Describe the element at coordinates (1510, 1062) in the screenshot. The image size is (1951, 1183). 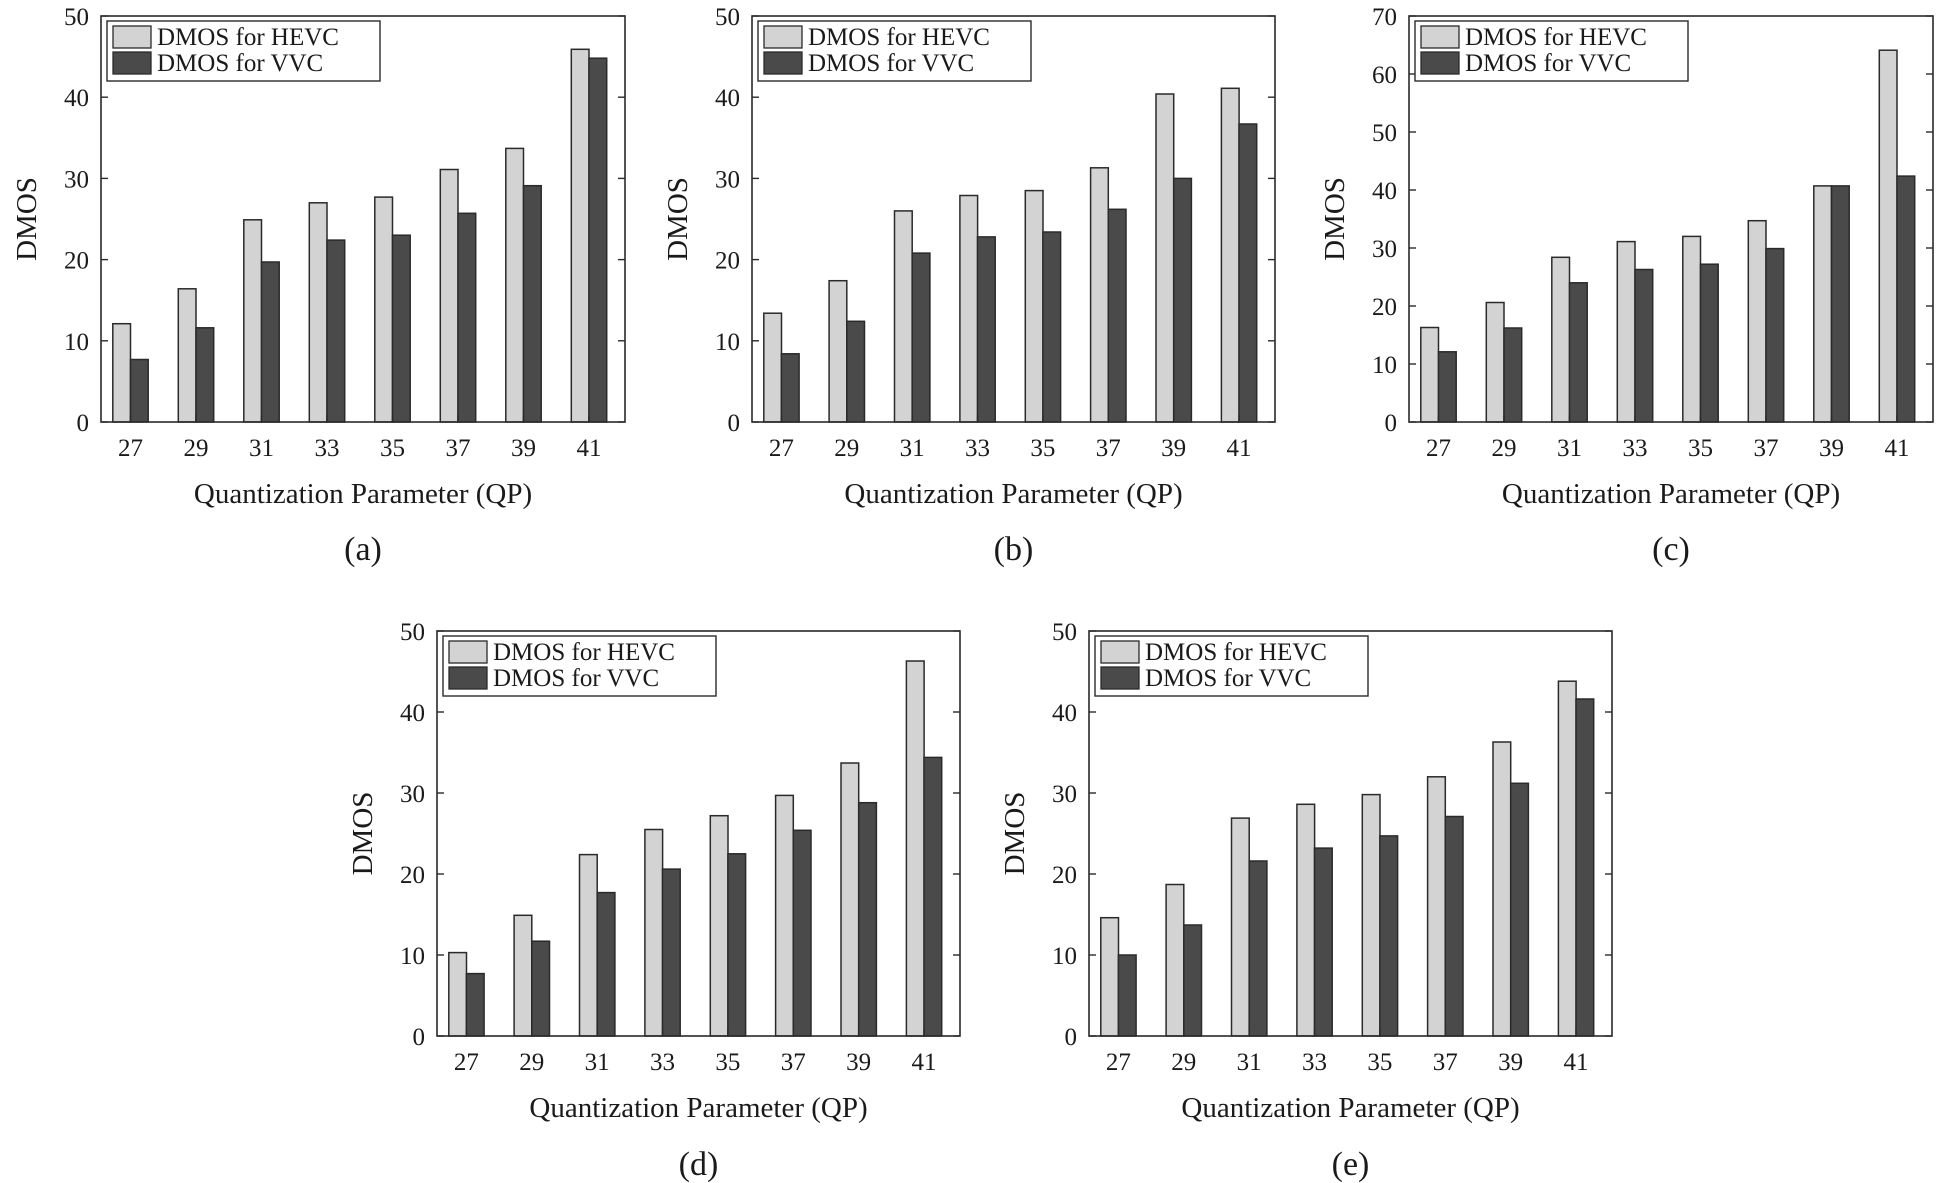
I see `x-tick-label: 39` at that location.